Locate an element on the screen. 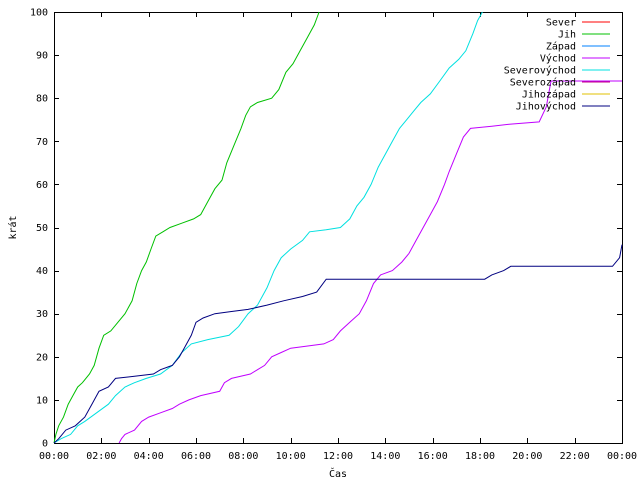 The height and width of the screenshot is (480, 640). y-tick-label: 70 is located at coordinates (42, 142).